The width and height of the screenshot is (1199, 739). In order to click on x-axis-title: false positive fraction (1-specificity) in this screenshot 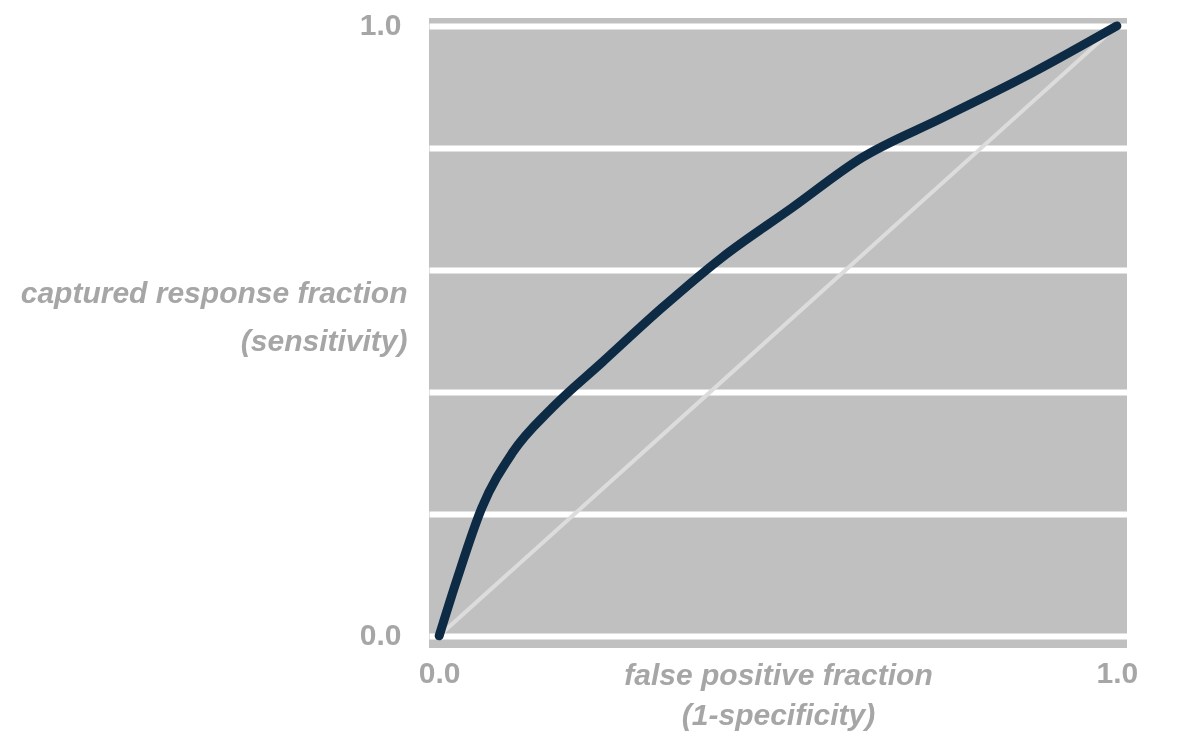, I will do `click(778, 694)`.